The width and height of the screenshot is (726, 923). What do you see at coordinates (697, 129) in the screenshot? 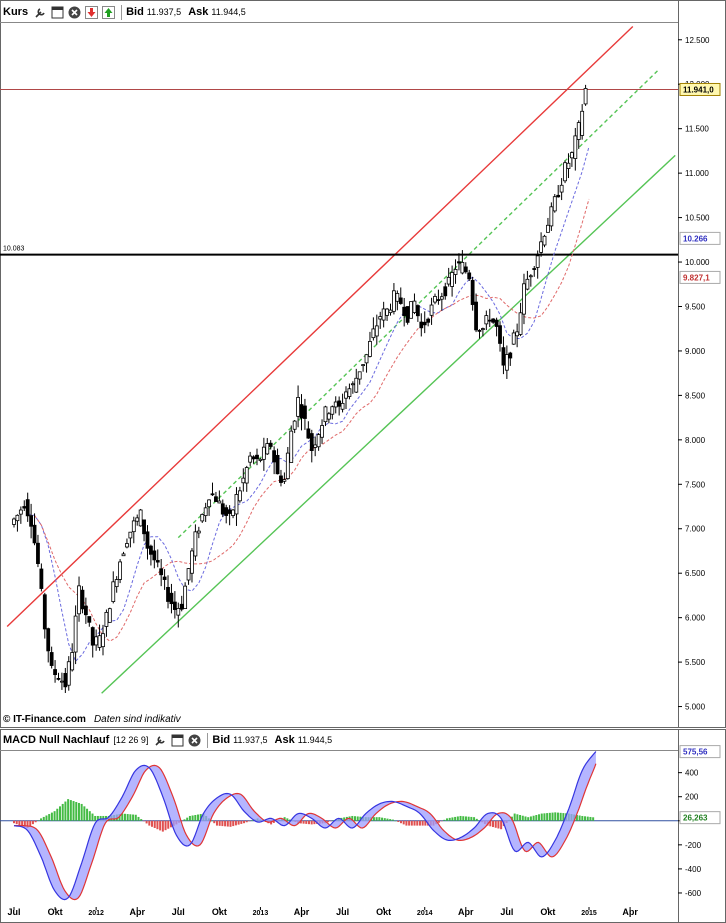
I see `y-tick-label: 11.500` at bounding box center [697, 129].